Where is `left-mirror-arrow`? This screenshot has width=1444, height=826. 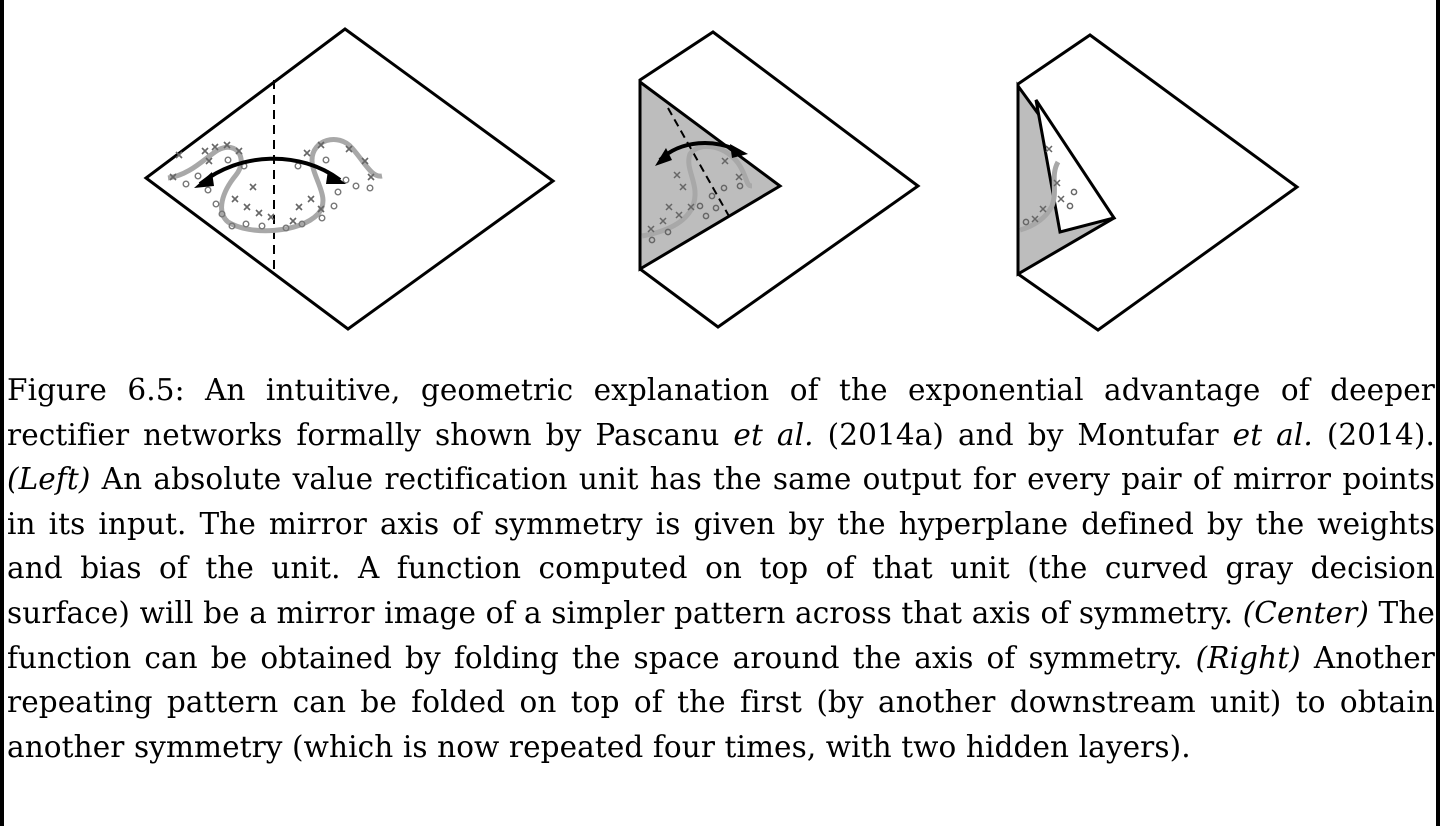 left-mirror-arrow is located at coordinates (270, 171).